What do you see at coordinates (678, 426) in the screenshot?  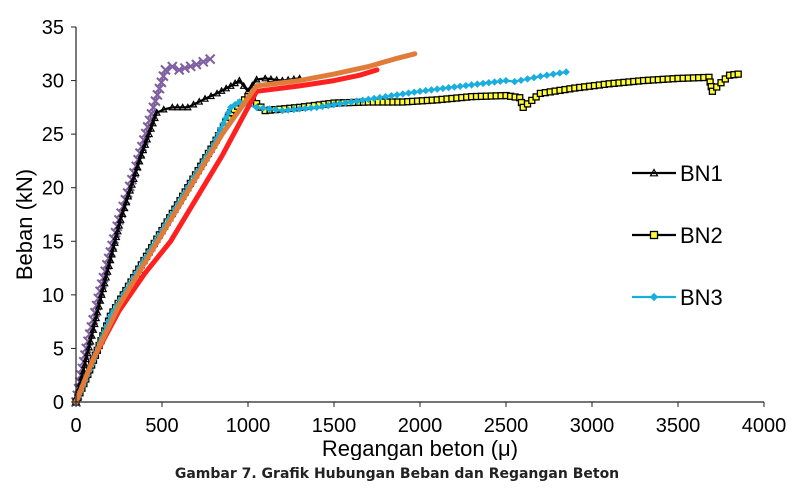 I see `x-tick-label: 3500` at bounding box center [678, 426].